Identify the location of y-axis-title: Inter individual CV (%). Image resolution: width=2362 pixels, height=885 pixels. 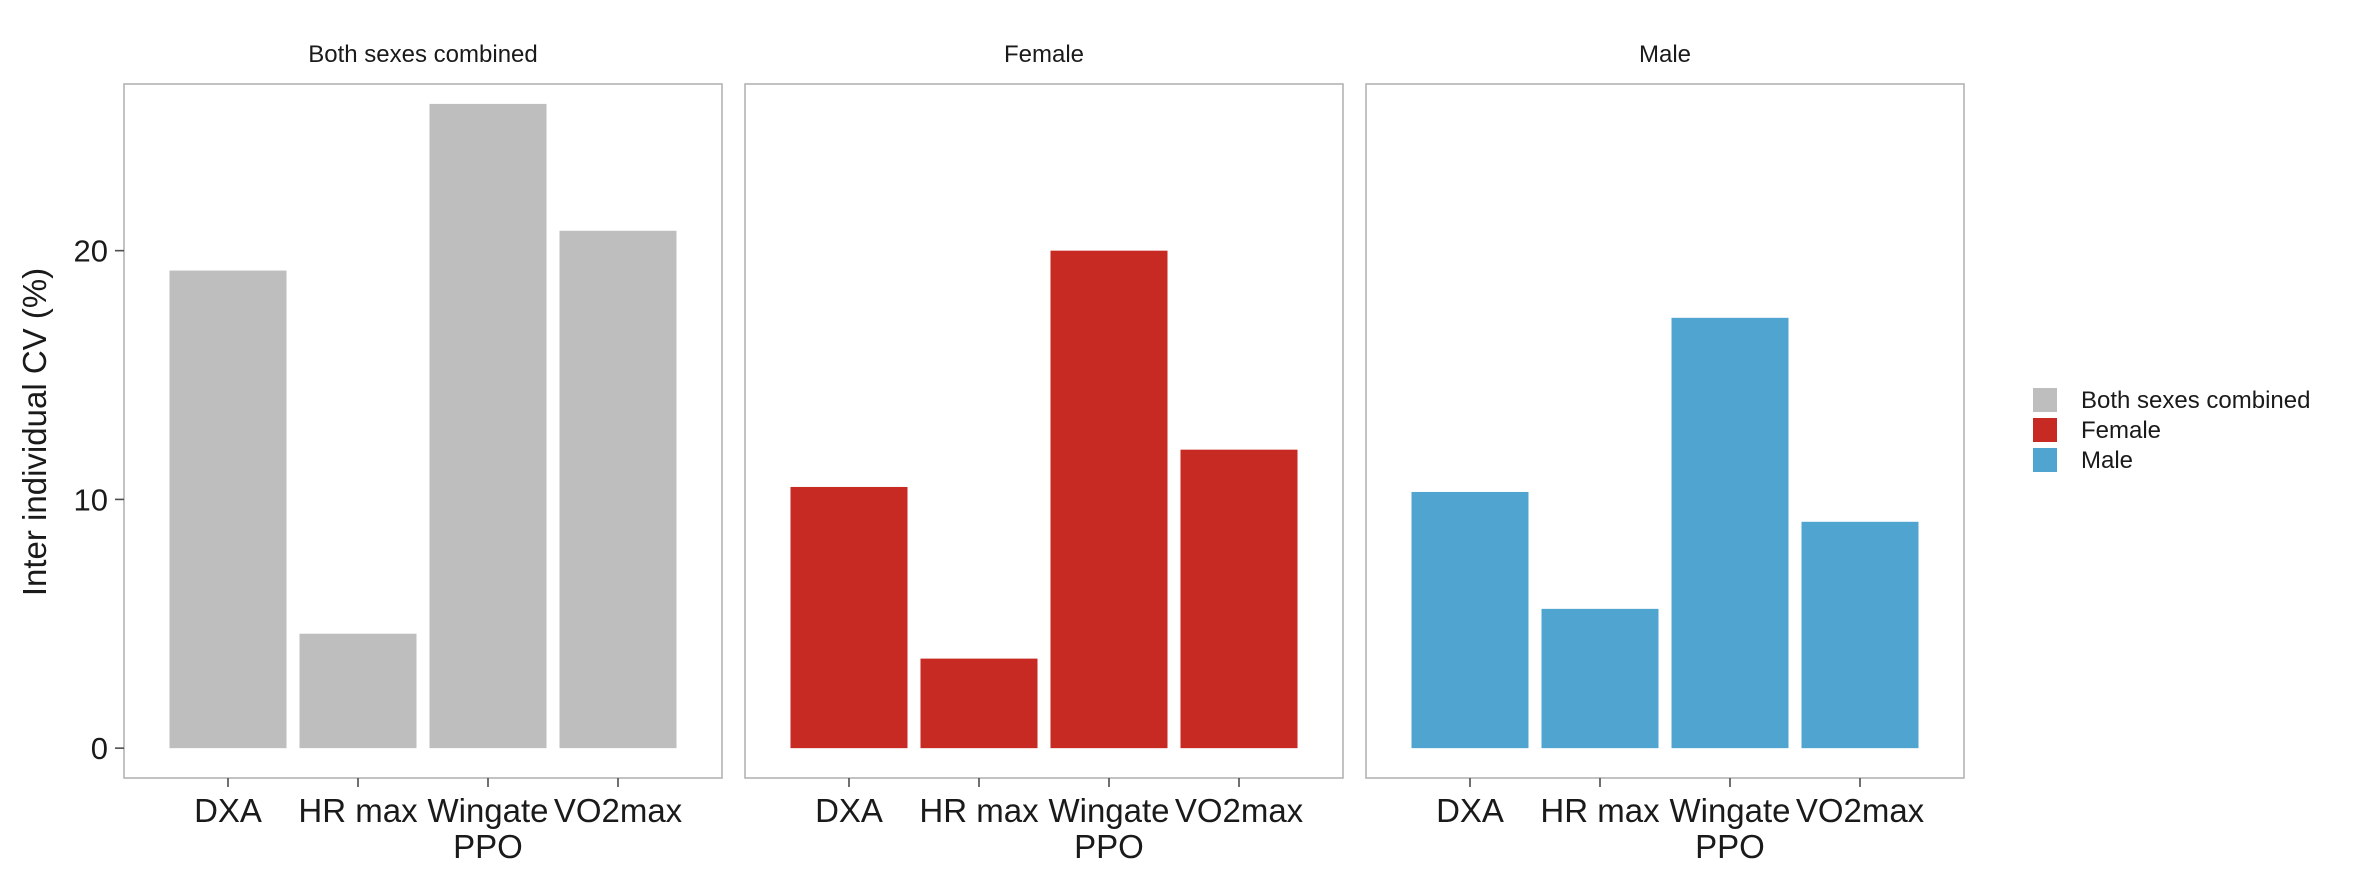
(34, 432).